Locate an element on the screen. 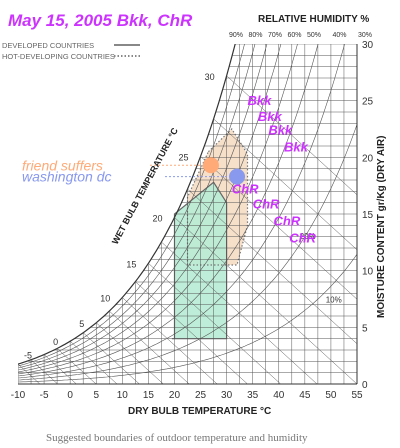  wet-bulb-tick-label: 20 is located at coordinates (157, 218).